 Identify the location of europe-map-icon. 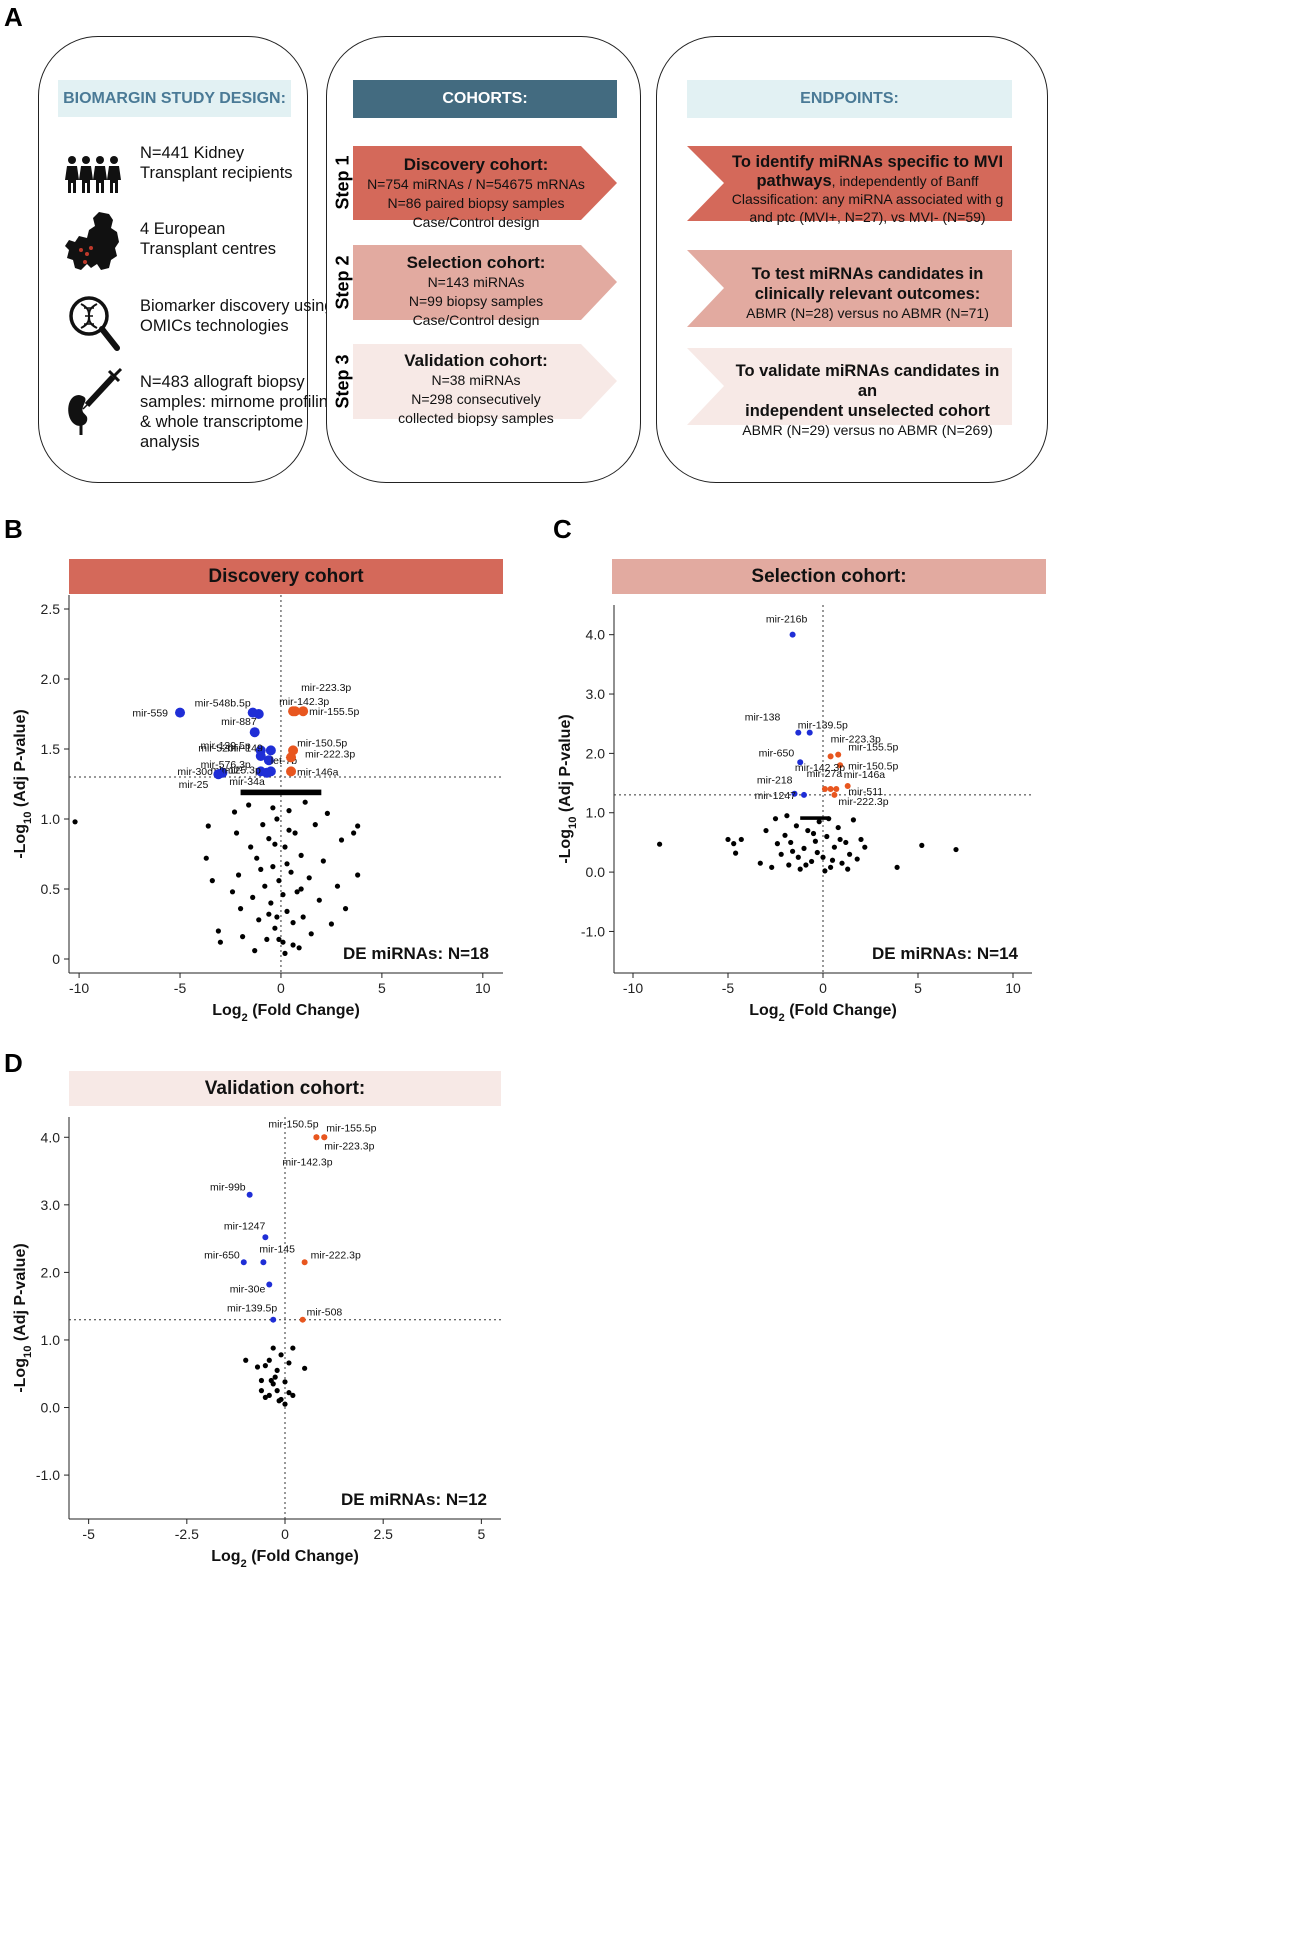
(93, 245).